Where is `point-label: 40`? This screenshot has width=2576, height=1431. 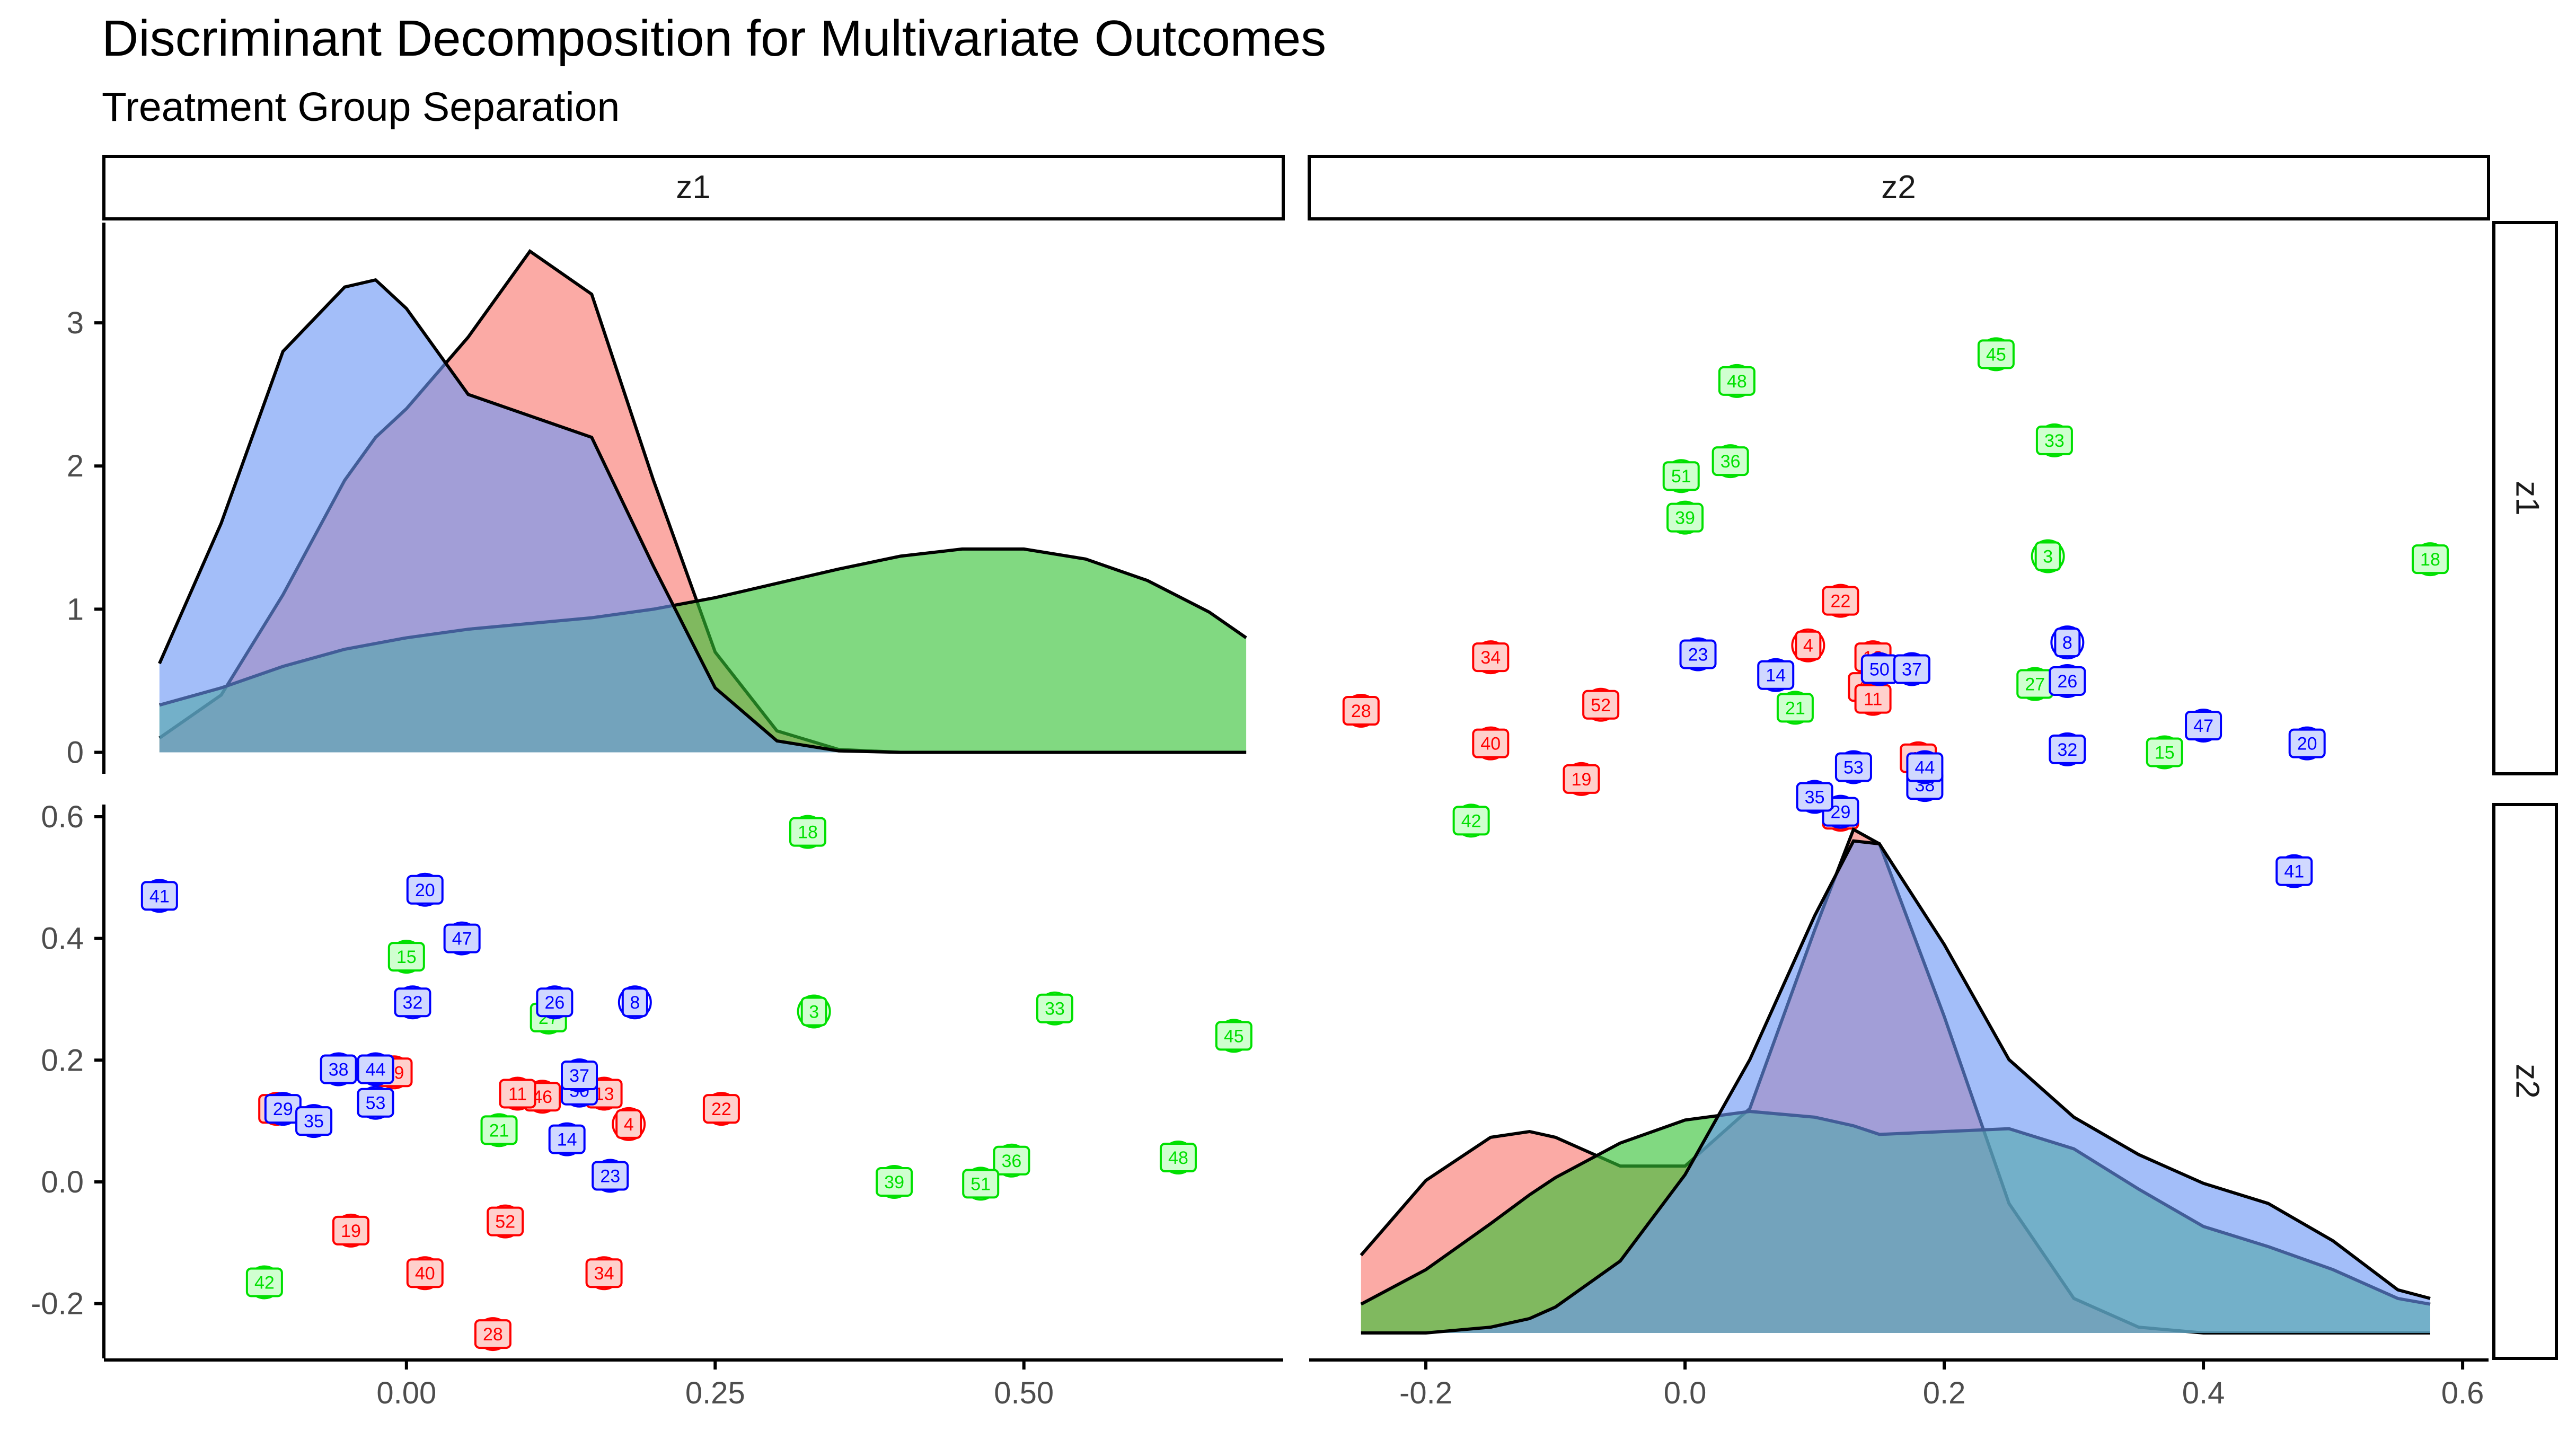 point-label: 40 is located at coordinates (1490, 744).